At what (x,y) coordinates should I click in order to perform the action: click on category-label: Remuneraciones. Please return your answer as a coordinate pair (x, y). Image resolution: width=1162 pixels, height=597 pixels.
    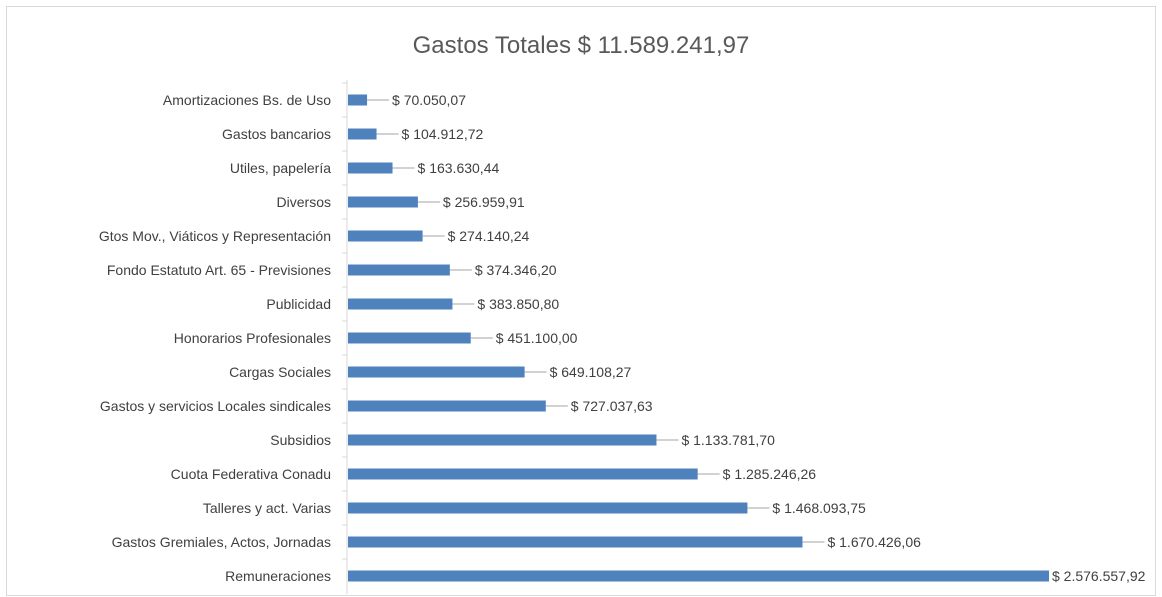
    Looking at the image, I should click on (278, 576).